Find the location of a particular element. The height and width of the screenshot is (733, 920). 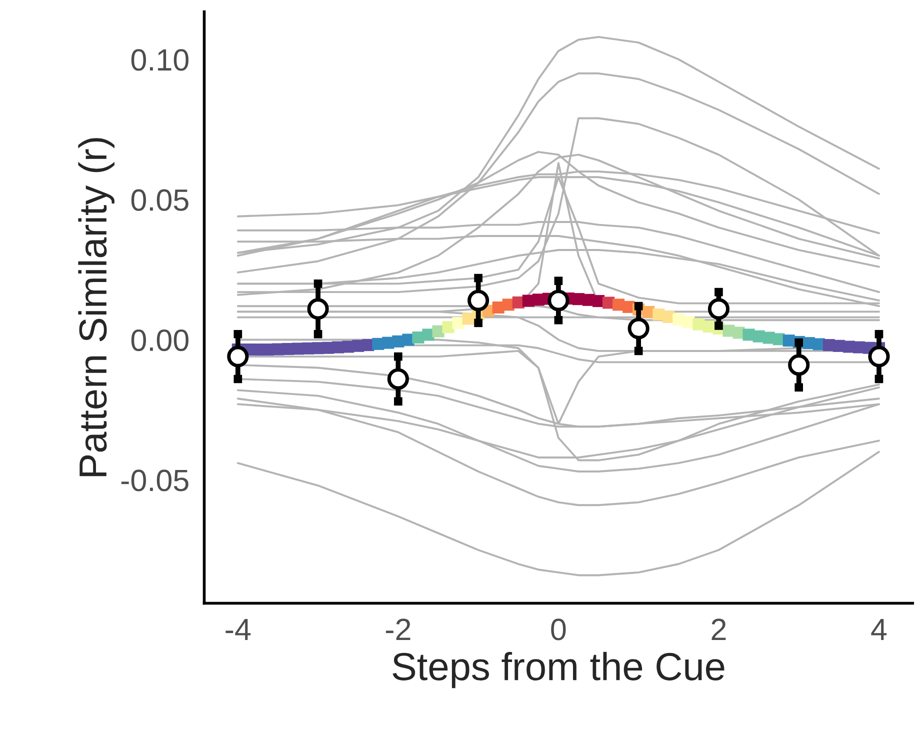

x-tick-label: -4 is located at coordinates (238, 629).